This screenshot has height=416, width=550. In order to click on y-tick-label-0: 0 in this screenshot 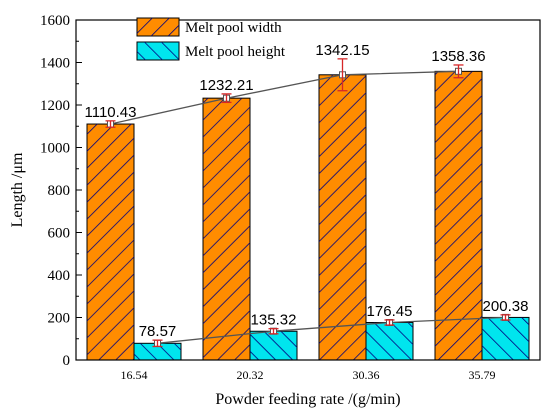, I will do `click(67, 361)`.